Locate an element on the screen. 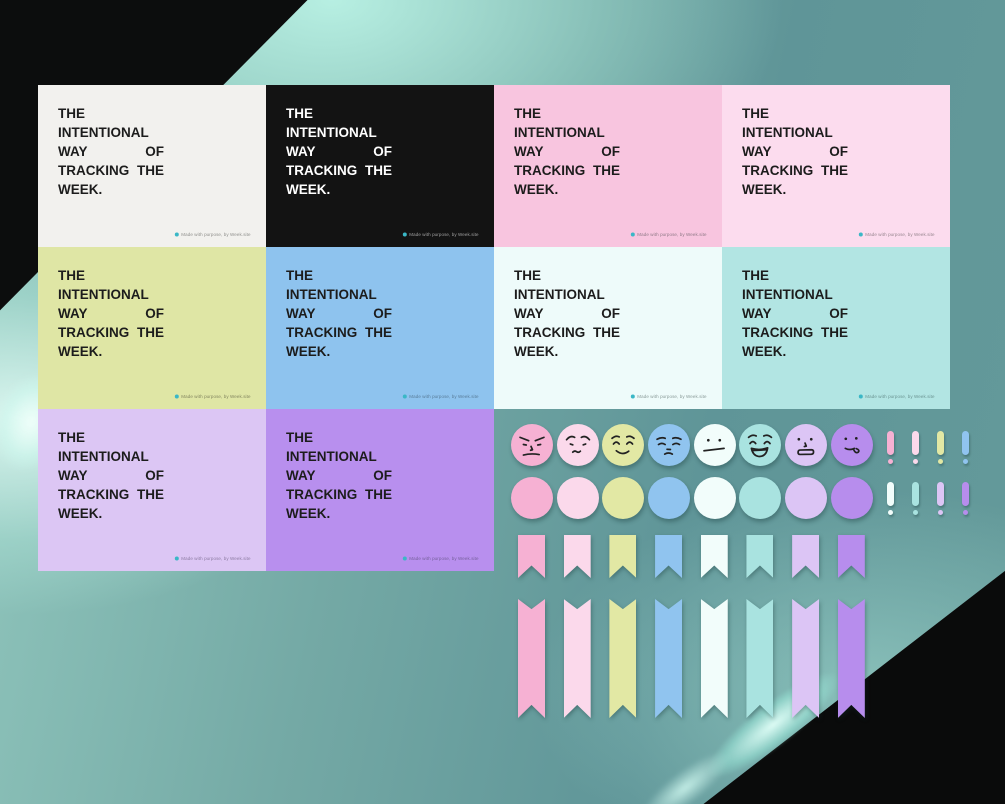 Image resolution: width=1005 pixels, height=804 pixels. circle-sticker-pink is located at coordinates (532, 498).